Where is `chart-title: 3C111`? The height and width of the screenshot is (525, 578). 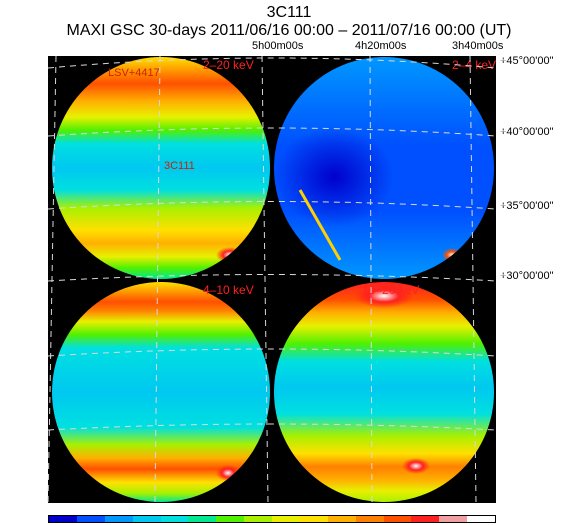
chart-title: 3C111 is located at coordinates (289, 12).